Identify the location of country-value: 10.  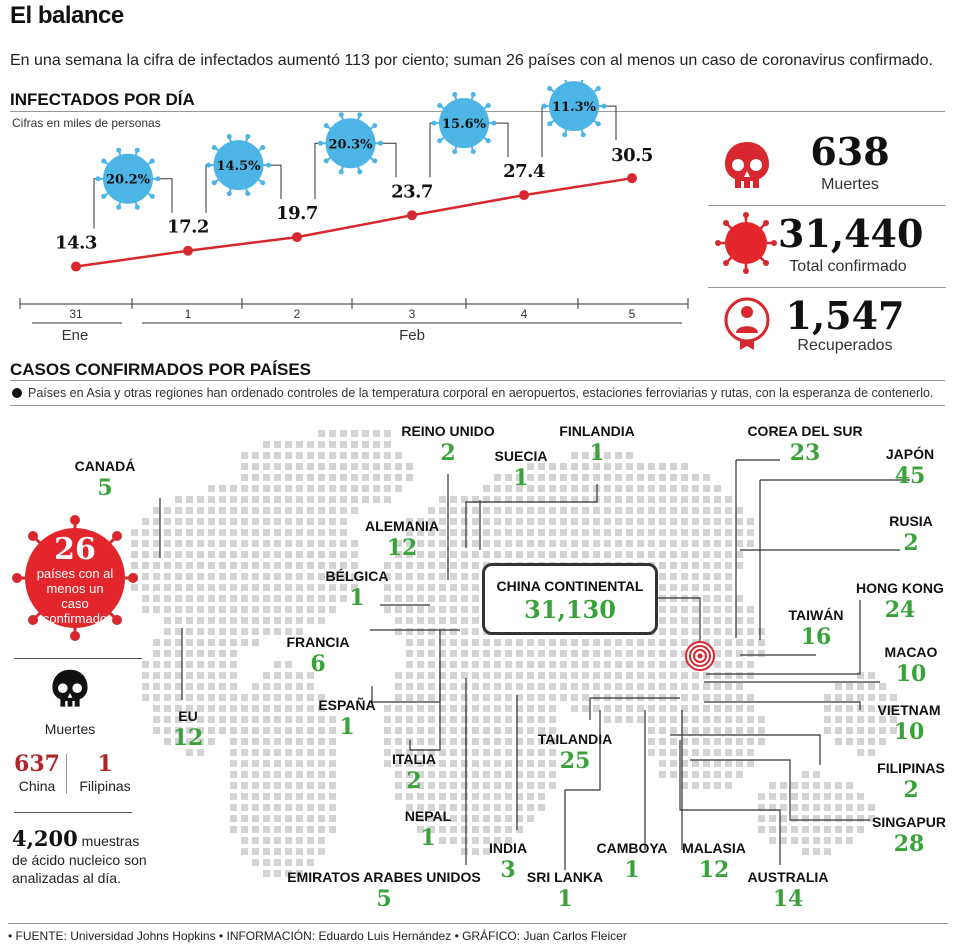
(909, 732).